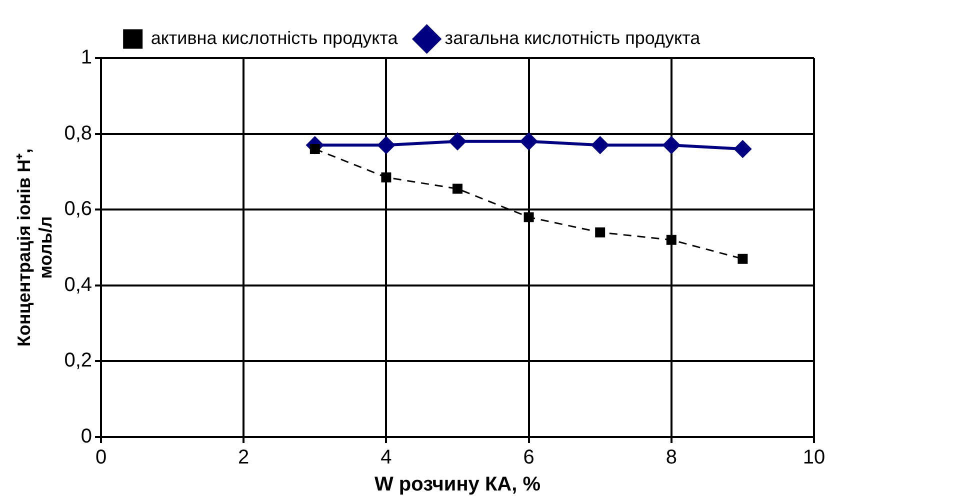 The width and height of the screenshot is (954, 502). Describe the element at coordinates (573, 38) in the screenshot. I see `legend-label: загальна кислотність продукта` at that location.